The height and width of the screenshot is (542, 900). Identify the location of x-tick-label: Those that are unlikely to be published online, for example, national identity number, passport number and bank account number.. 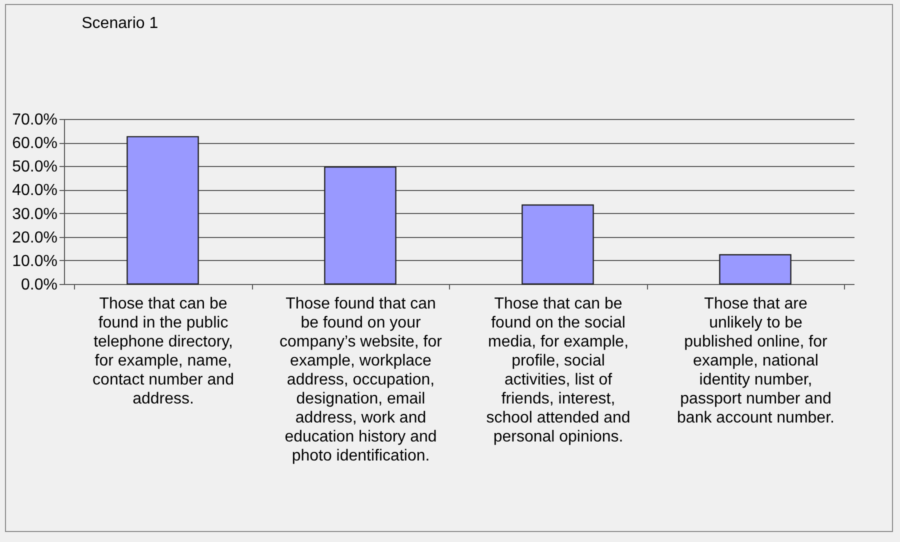
(755, 361).